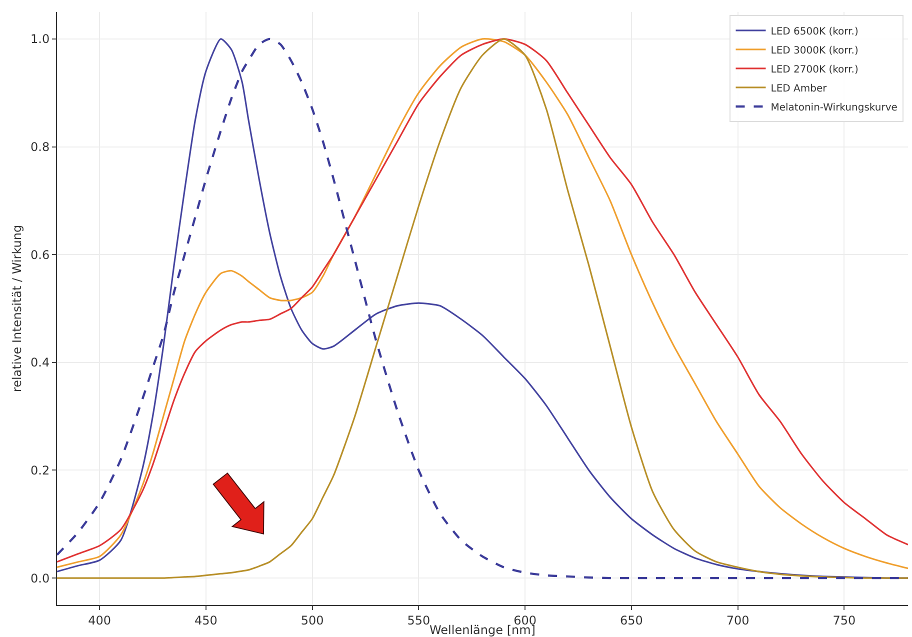 This screenshot has height=637, width=912. I want to click on legend-label: LED 6500K (korr.), so click(814, 32).